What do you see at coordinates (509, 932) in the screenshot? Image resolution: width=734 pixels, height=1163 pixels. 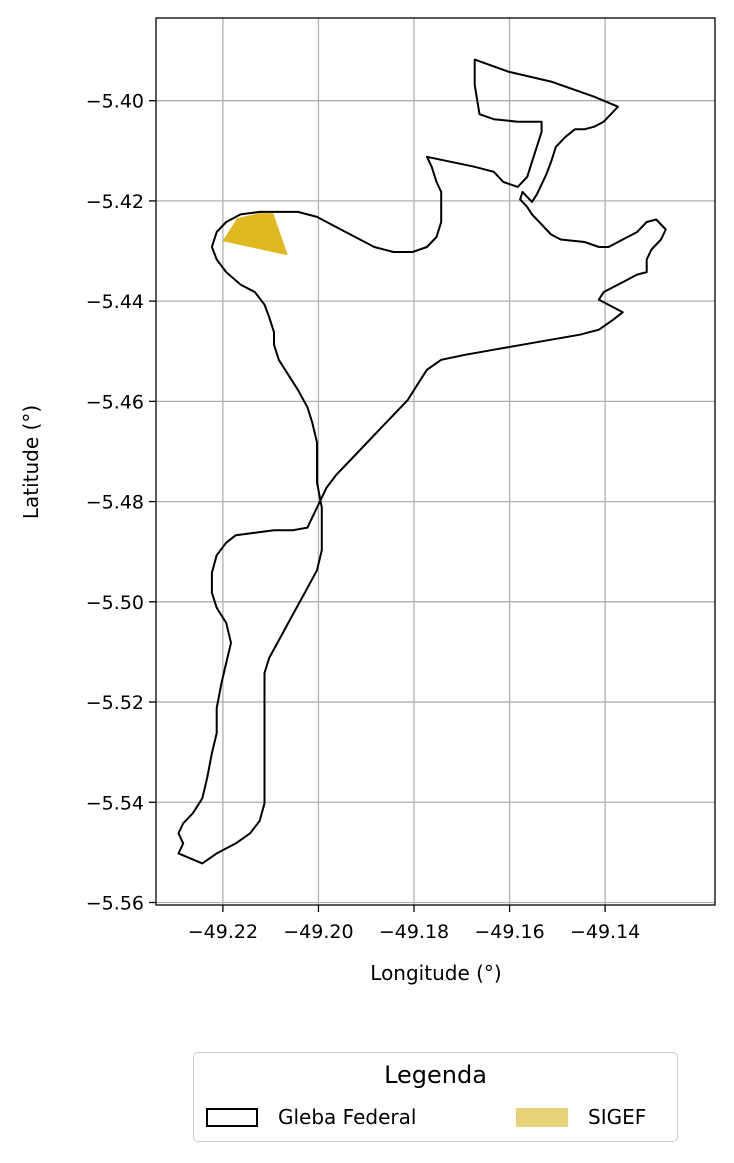 I see `x-tick-label: −49.16` at bounding box center [509, 932].